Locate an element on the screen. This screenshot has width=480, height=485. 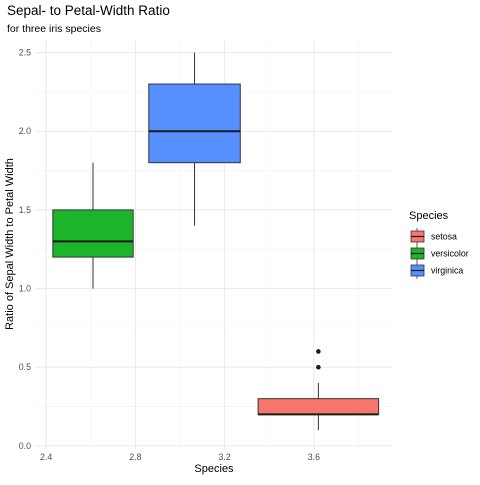
y-tick-label: 1.5 is located at coordinates (25, 210).